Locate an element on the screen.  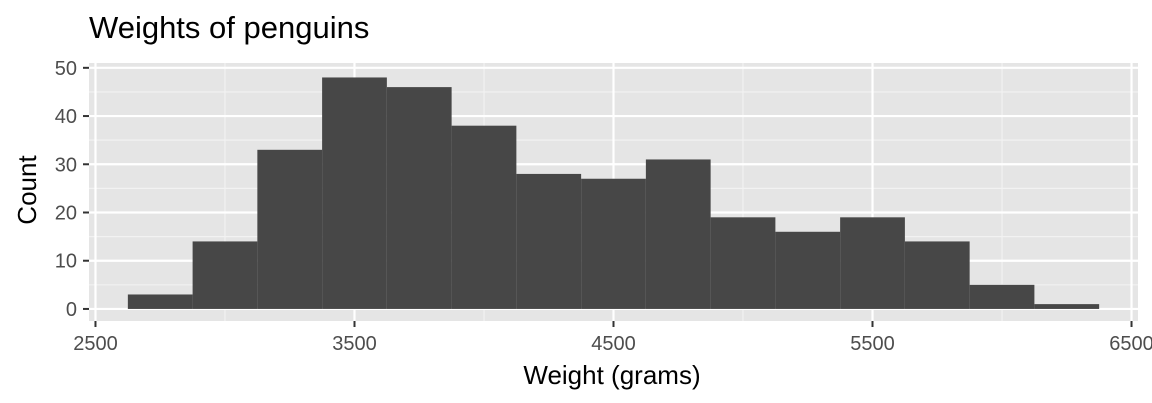
x-axis-label: Weight (grams) is located at coordinates (611, 375).